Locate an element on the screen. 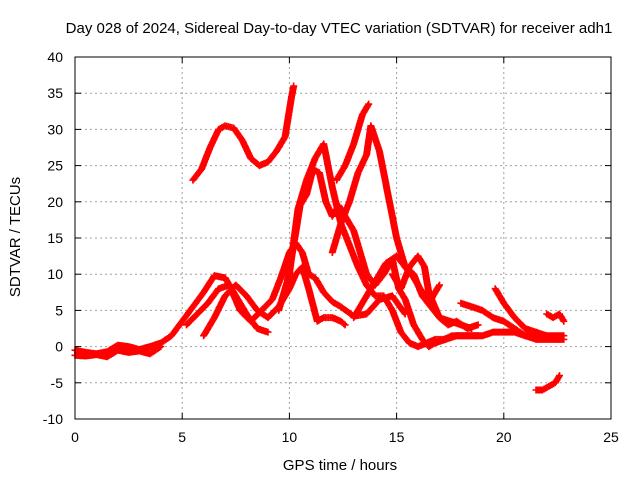  y-tick-label: 0 is located at coordinates (59, 347).